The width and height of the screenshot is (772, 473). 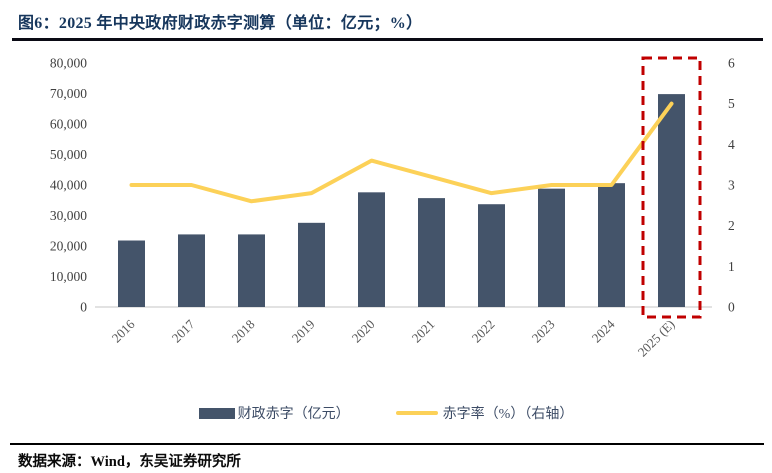 I want to click on y-axis-right-tick: 1, so click(x=731, y=266).